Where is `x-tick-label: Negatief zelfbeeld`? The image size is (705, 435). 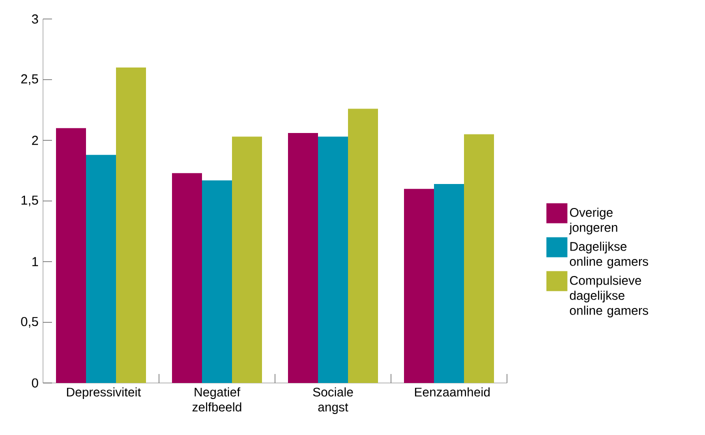 x-tick-label: Negatief zelfbeeld is located at coordinates (217, 399).